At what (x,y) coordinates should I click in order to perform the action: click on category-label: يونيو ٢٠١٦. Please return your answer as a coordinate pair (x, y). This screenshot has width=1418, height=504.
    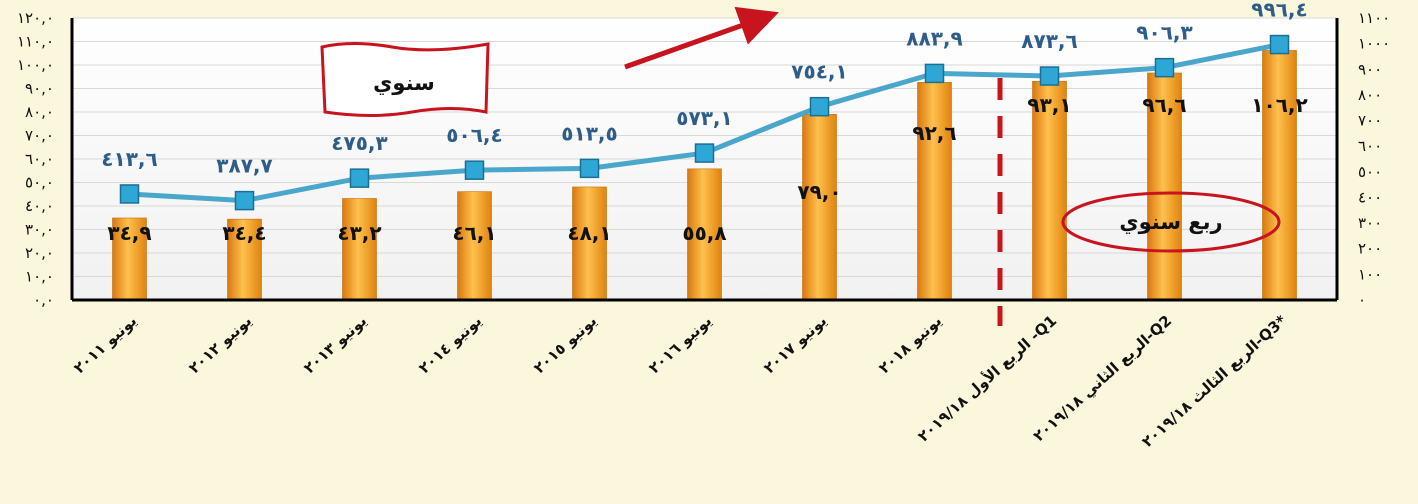
    Looking at the image, I should click on (680, 345).